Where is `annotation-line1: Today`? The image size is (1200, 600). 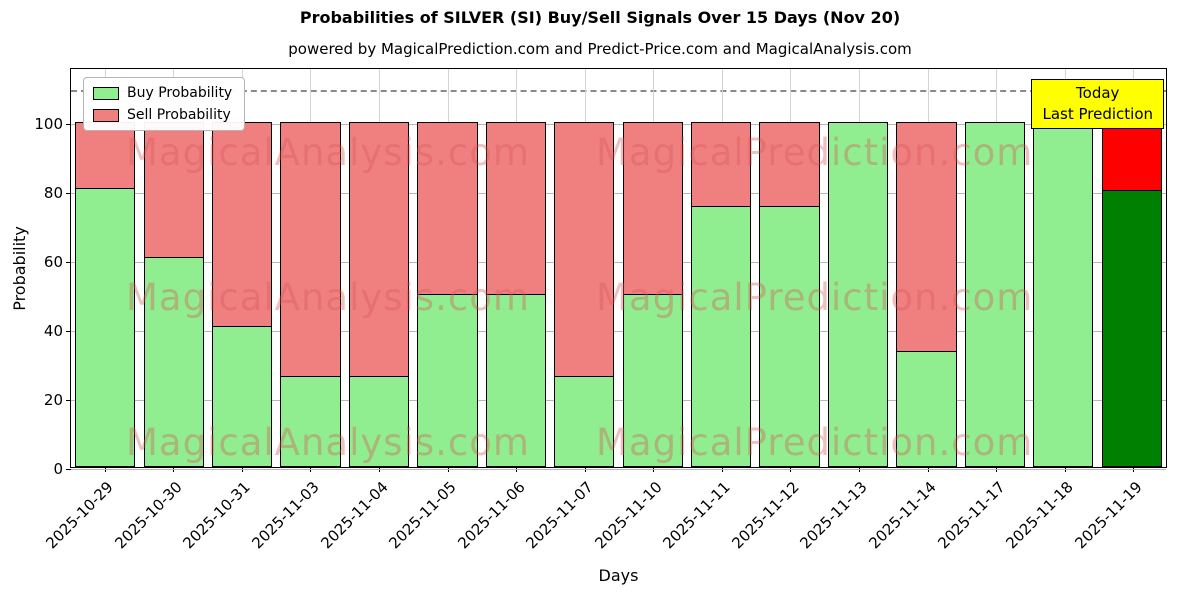
annotation-line1: Today is located at coordinates (1098, 93).